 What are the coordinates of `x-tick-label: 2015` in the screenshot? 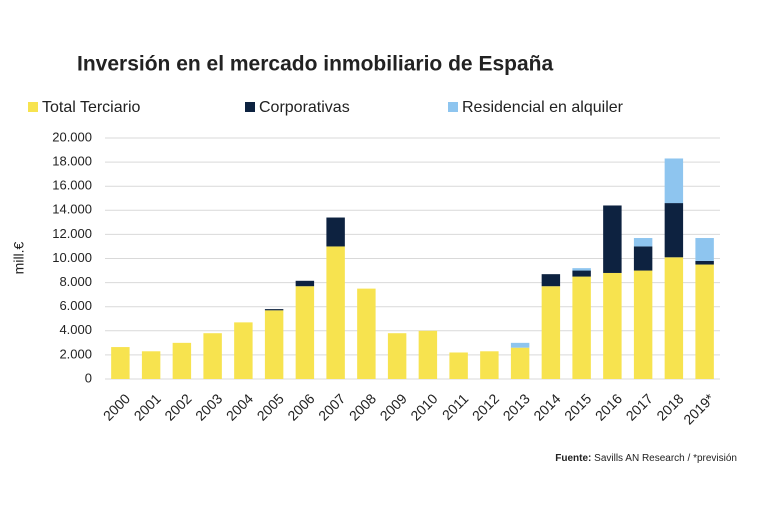 It's located at (577, 406).